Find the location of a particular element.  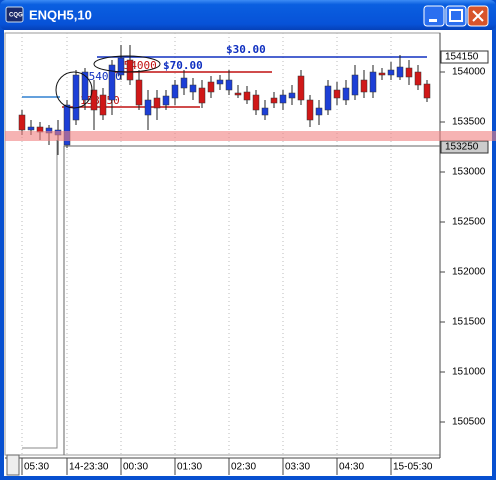

x-tick-label: 14-23:30 is located at coordinates (89, 467).